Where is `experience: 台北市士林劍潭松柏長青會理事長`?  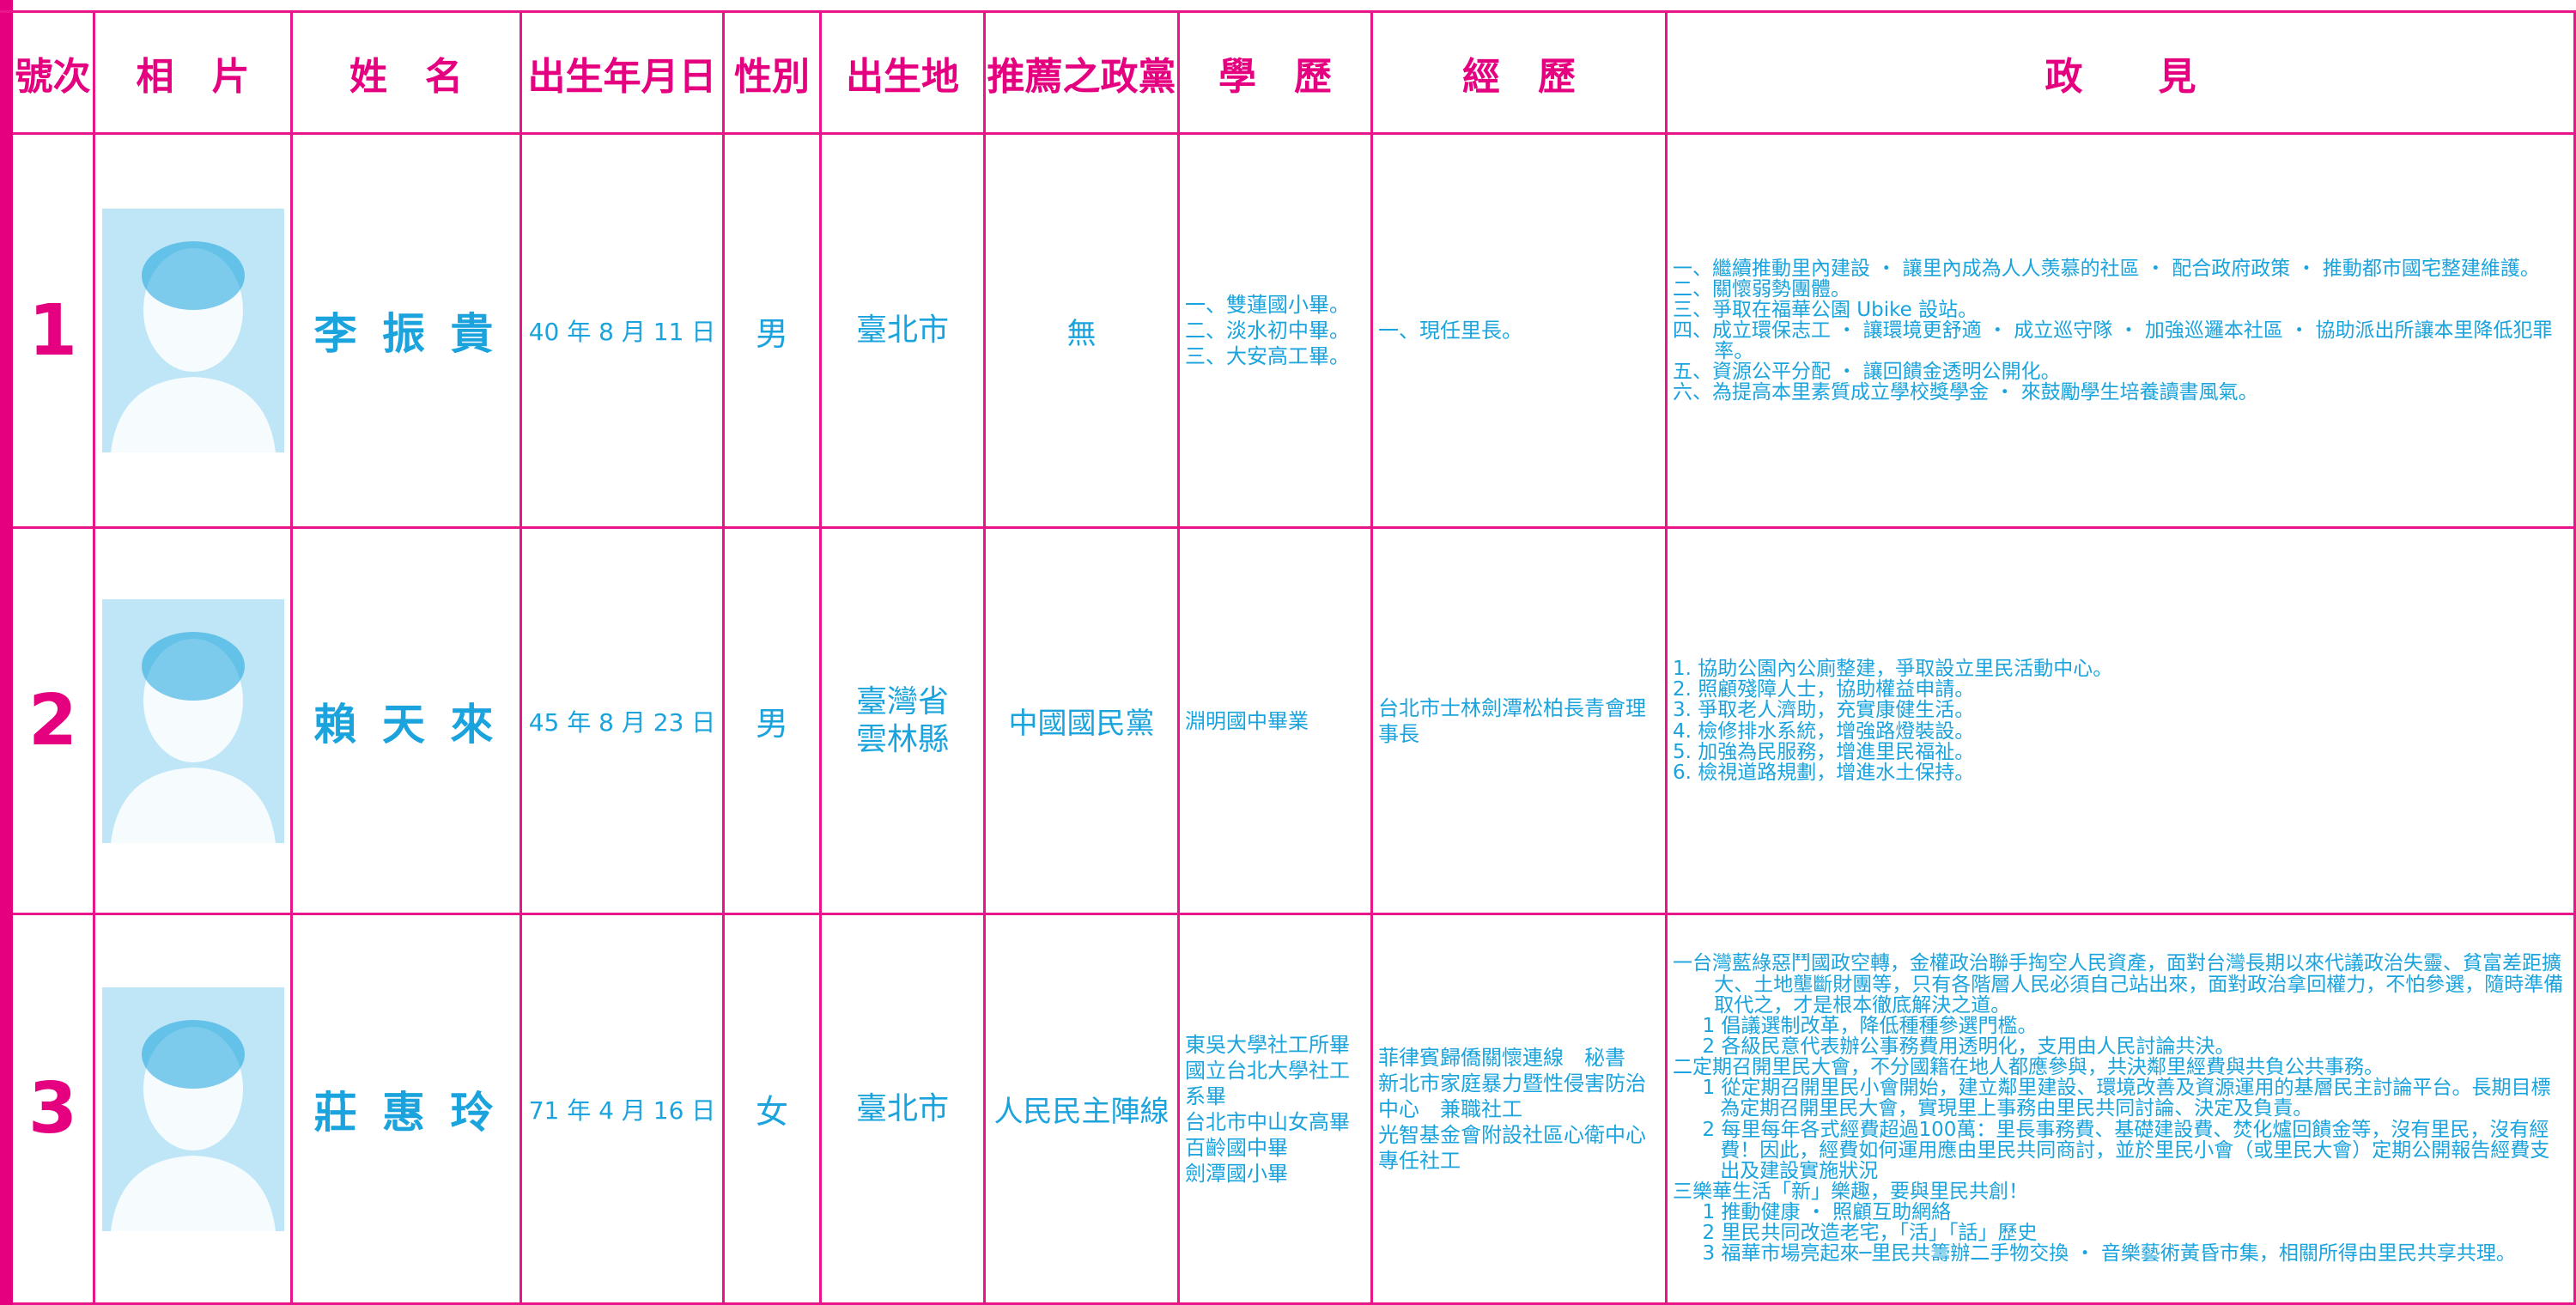
experience: 台北市士林劍潭松柏長青會理事長 is located at coordinates (1521, 722).